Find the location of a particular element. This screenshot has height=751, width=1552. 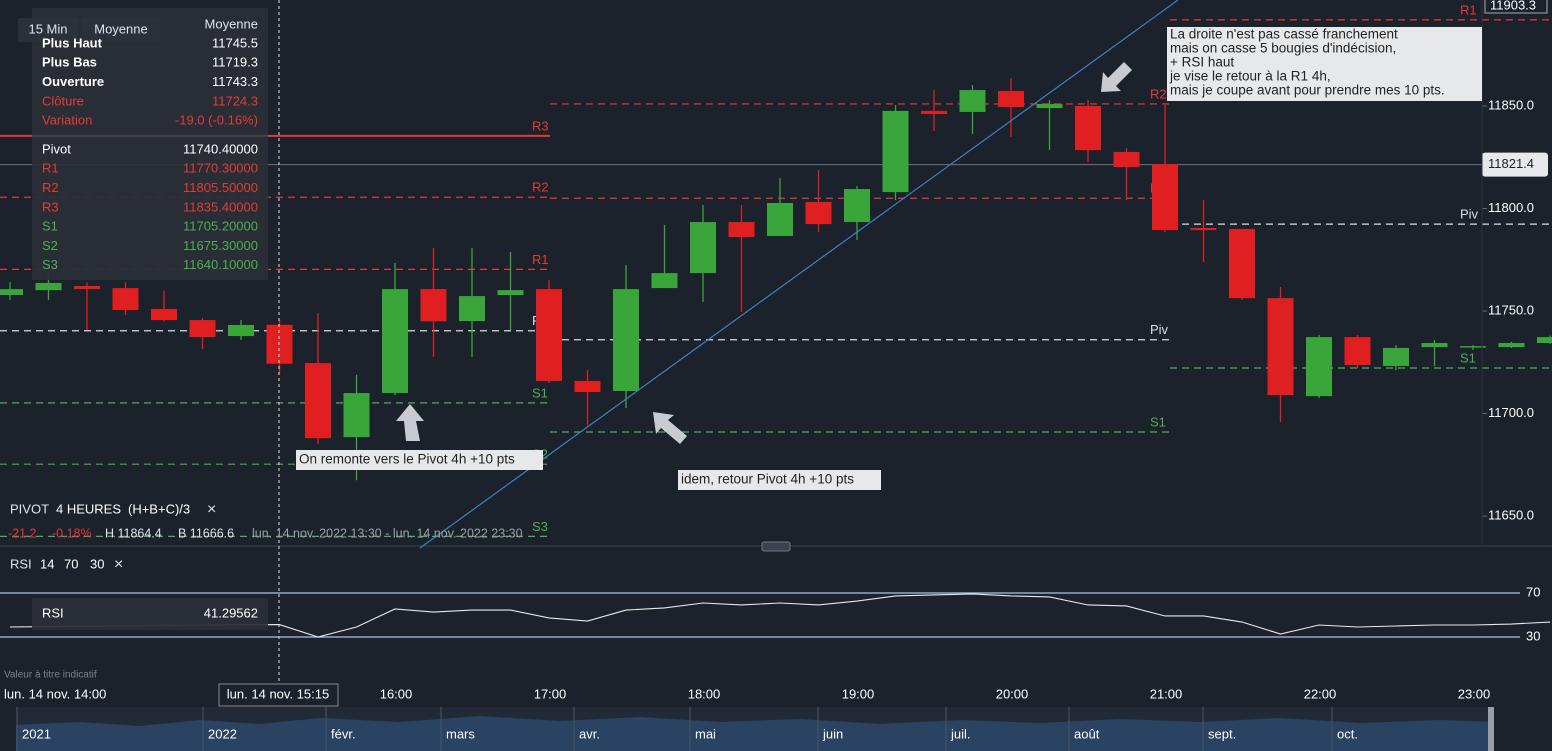

nav-label: août is located at coordinates (1087, 733).